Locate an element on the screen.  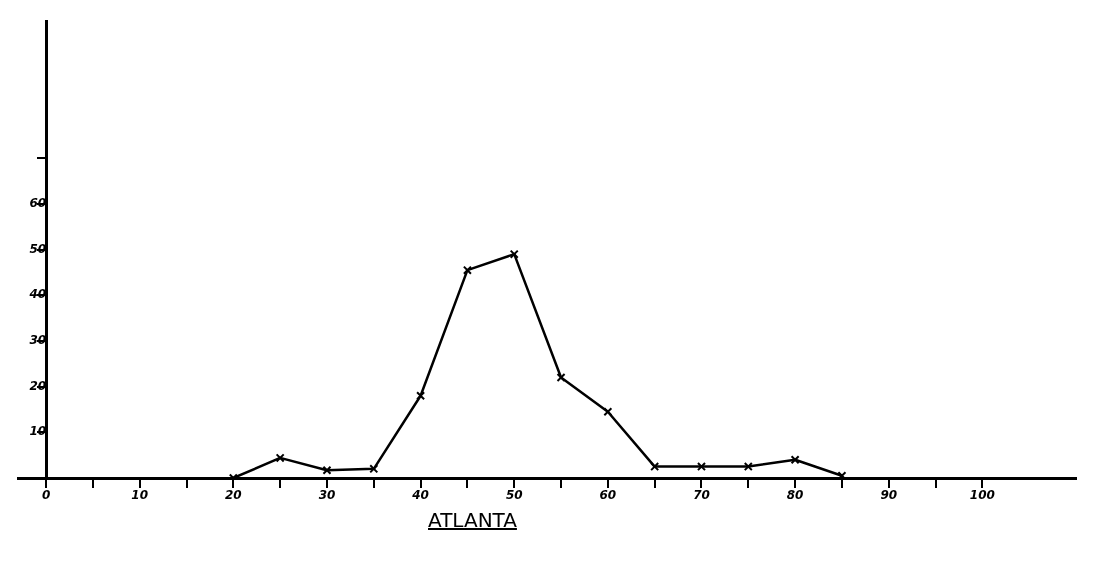
x-tick-label: 20 is located at coordinates (233, 495).